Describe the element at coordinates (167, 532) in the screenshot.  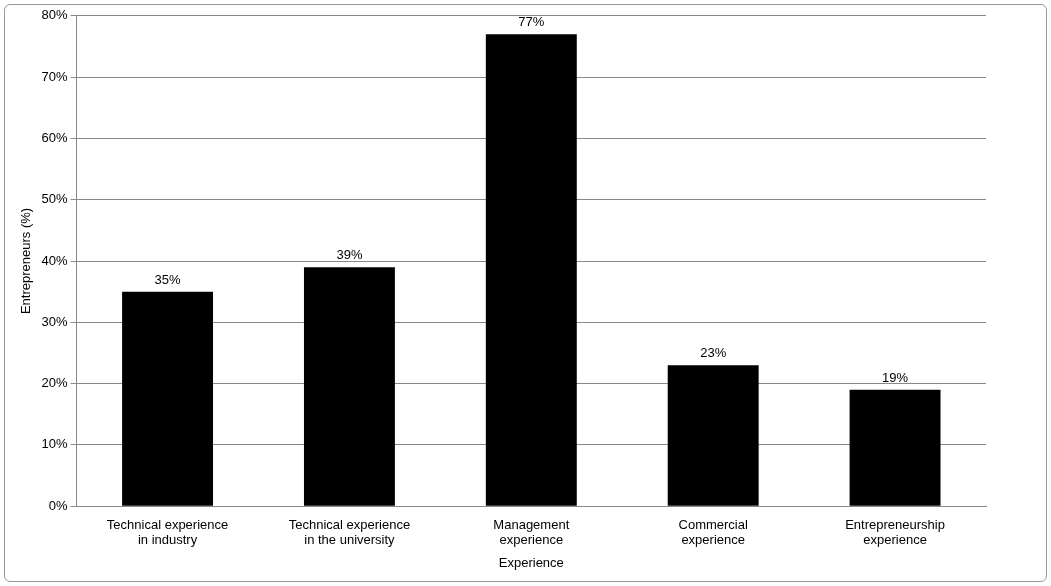
I see `x-tick-label: Technical experience in industry` at that location.